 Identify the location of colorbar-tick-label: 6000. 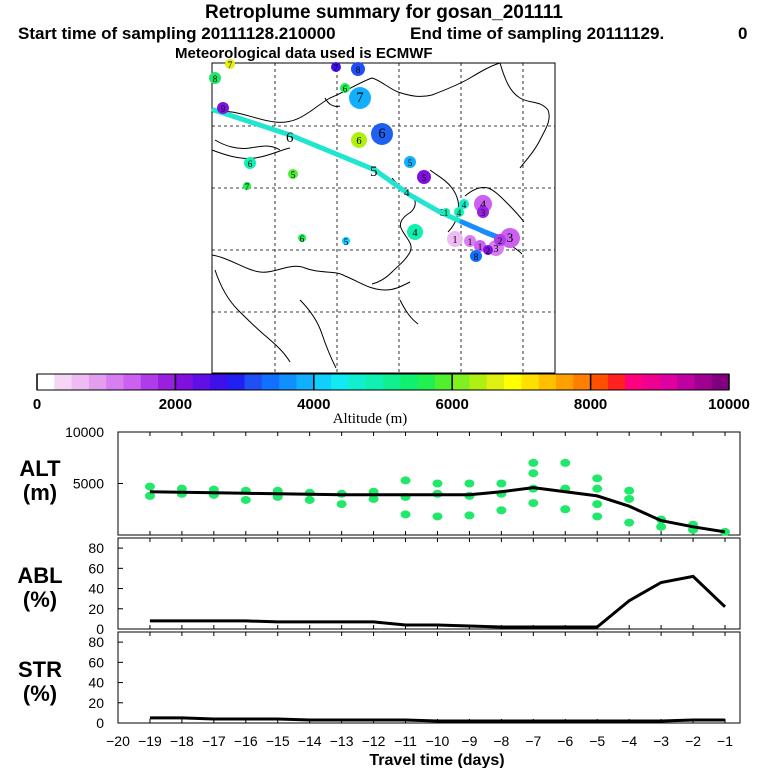
(452, 404).